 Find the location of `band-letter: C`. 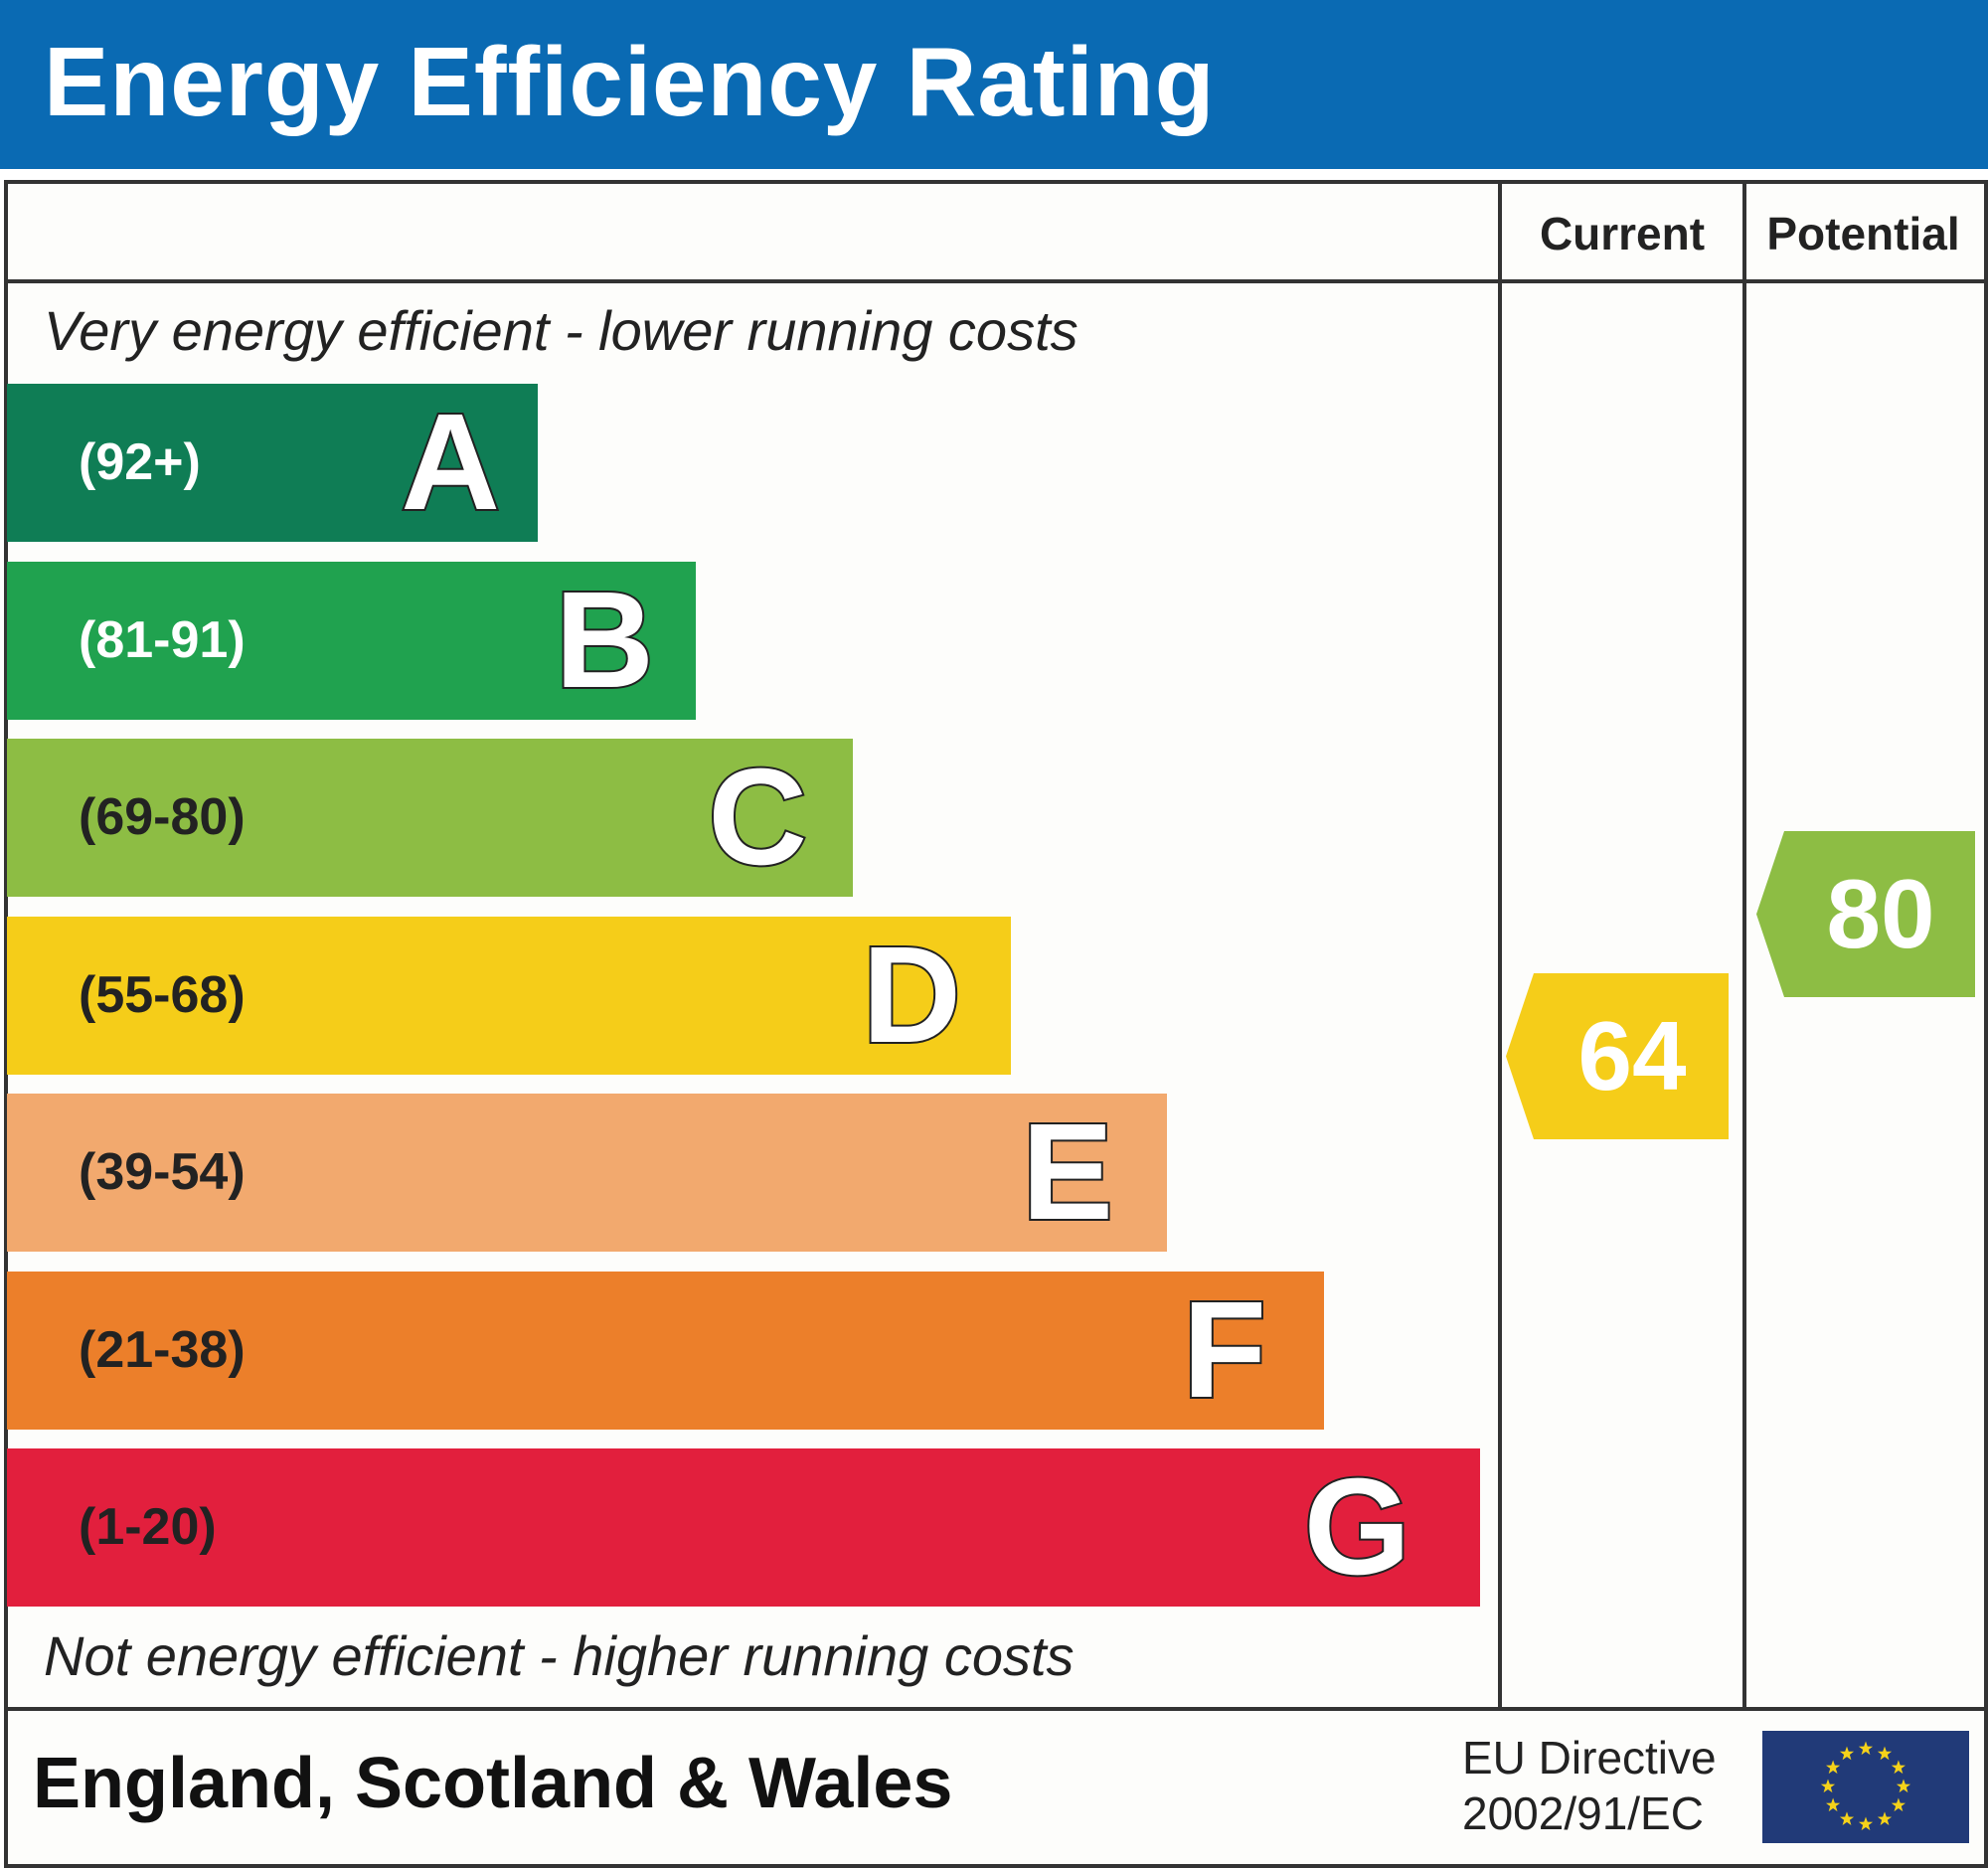

band-letter: C is located at coordinates (757, 817).